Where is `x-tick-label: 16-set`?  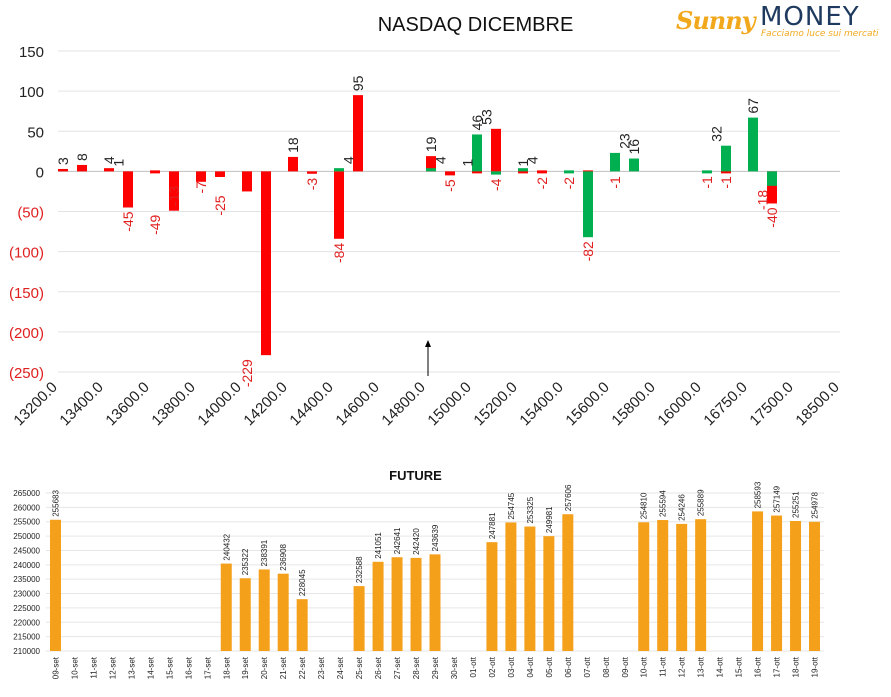 x-tick-label: 16-set is located at coordinates (188, 667).